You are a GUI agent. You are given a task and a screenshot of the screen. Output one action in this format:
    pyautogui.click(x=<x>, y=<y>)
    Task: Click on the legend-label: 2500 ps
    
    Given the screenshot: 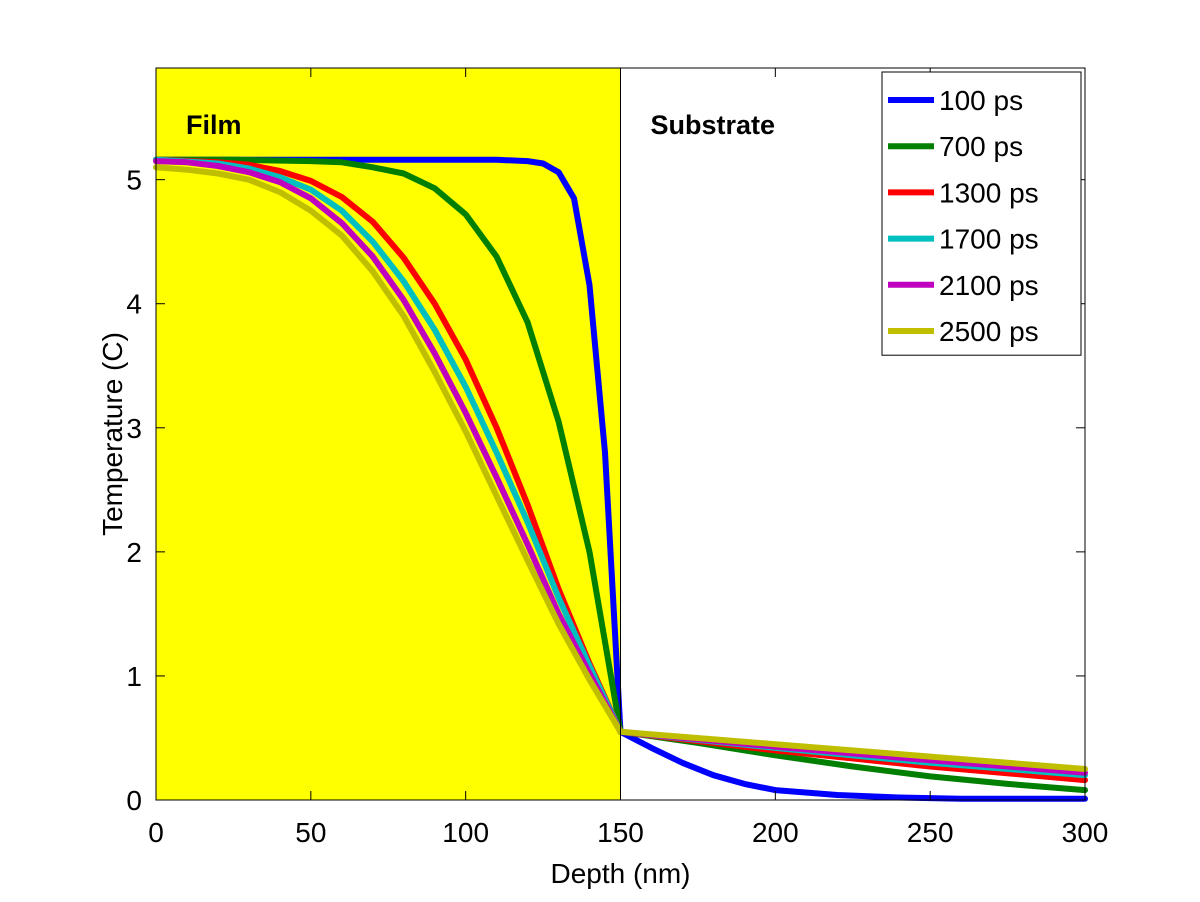 What is the action you would take?
    pyautogui.click(x=989, y=331)
    